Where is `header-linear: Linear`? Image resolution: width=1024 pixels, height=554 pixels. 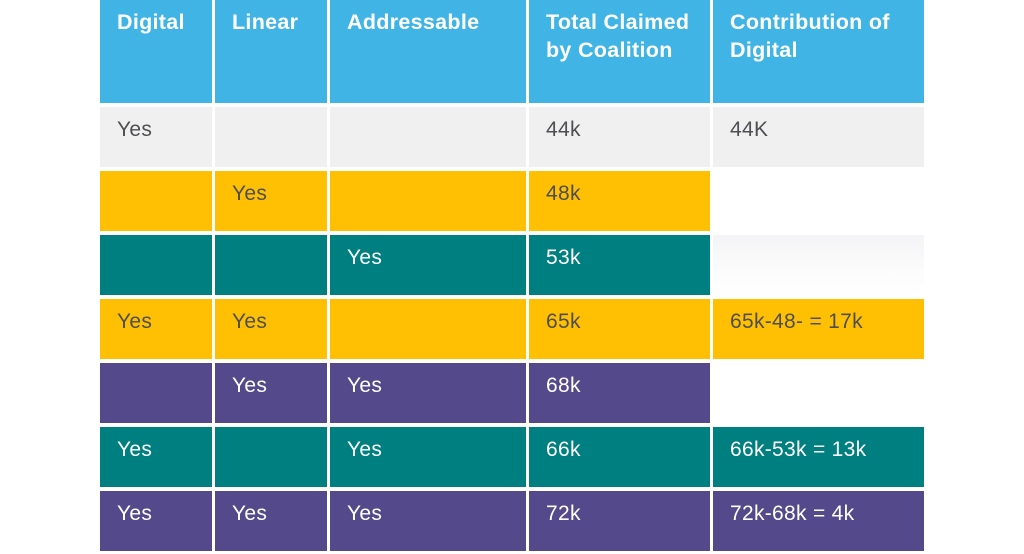
header-linear: Linear is located at coordinates (271, 51).